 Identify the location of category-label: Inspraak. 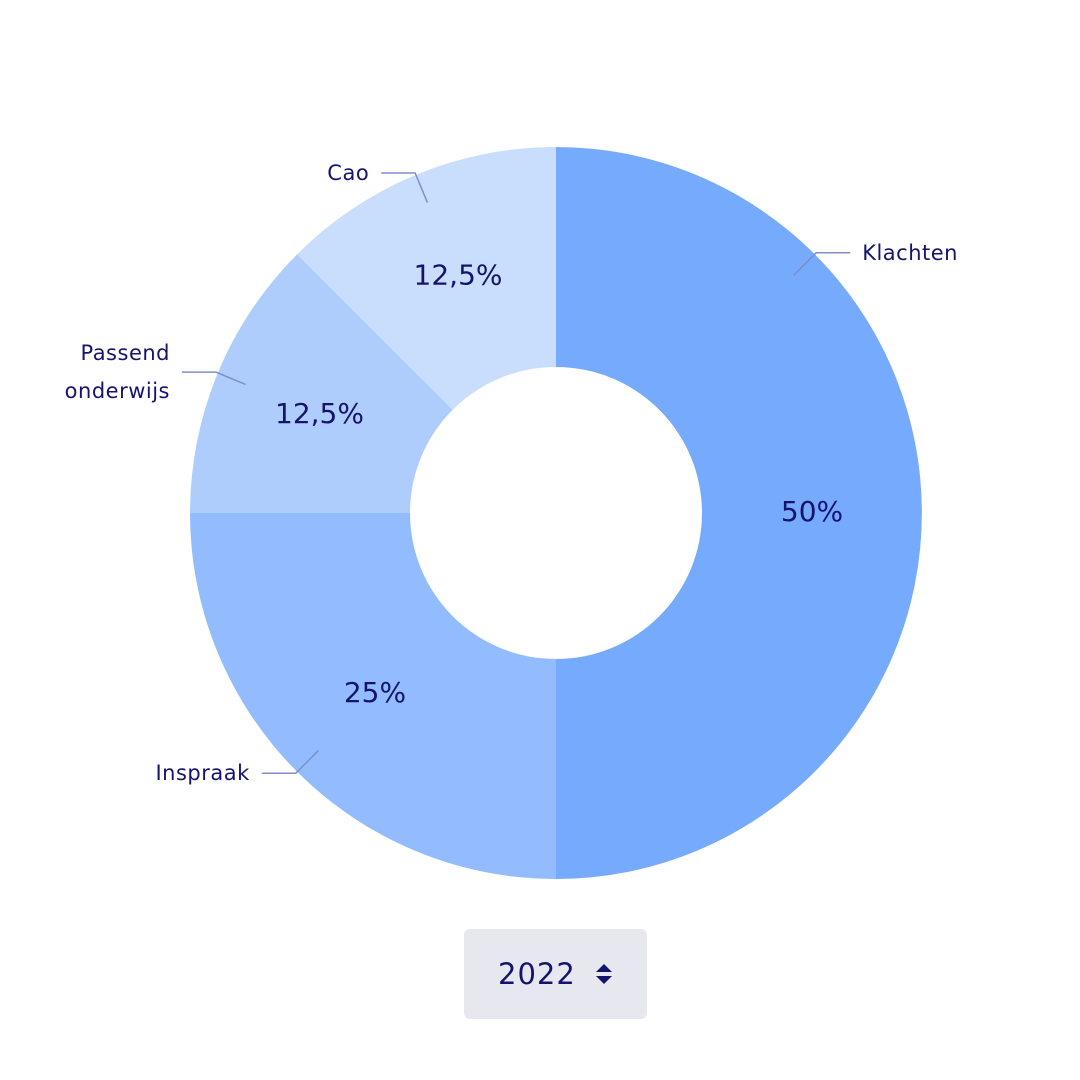
(202, 773).